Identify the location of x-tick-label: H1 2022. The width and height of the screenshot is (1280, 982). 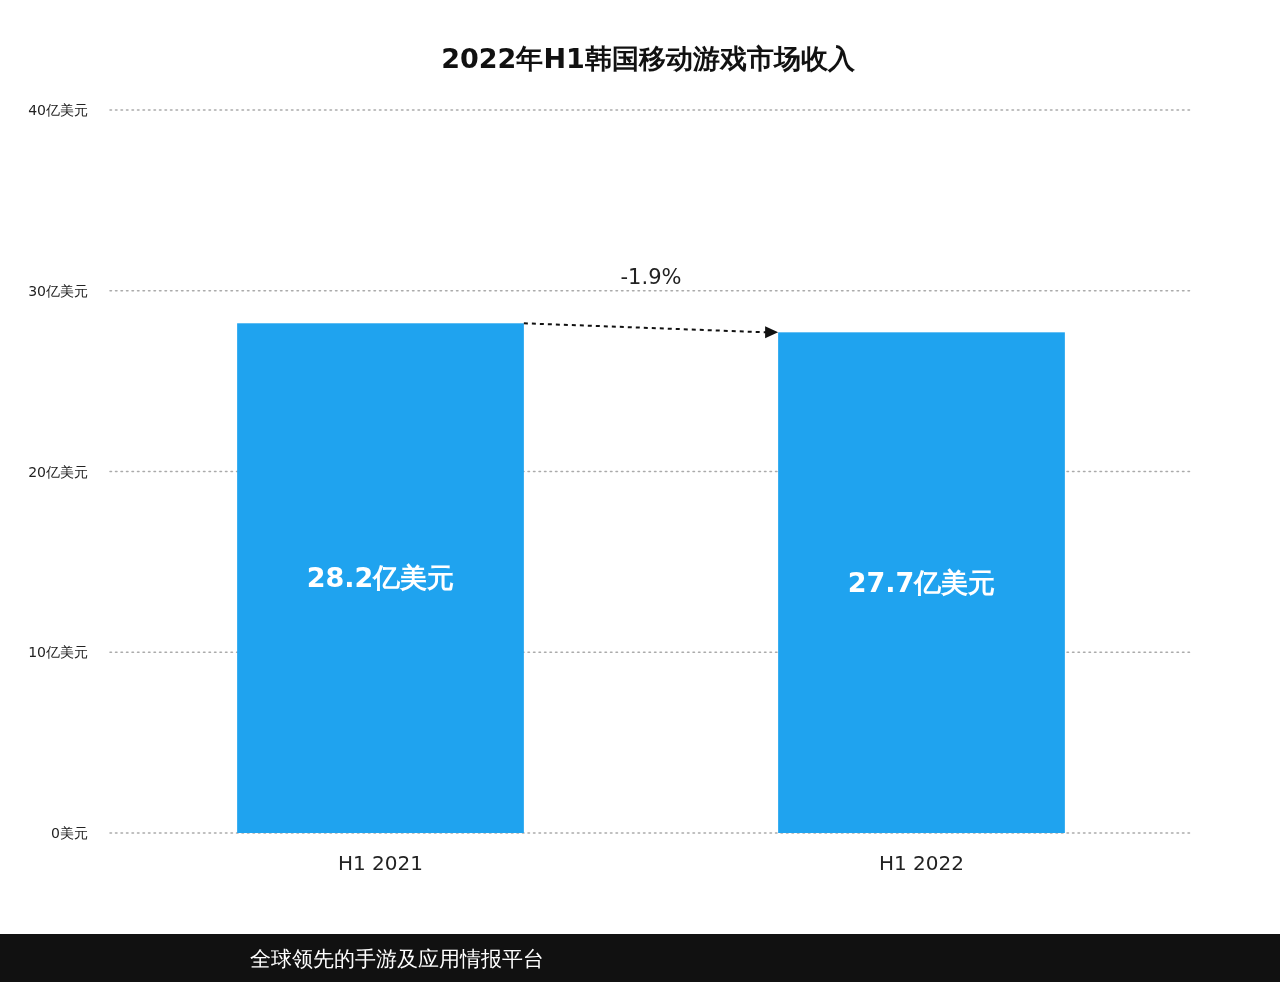
(921, 863).